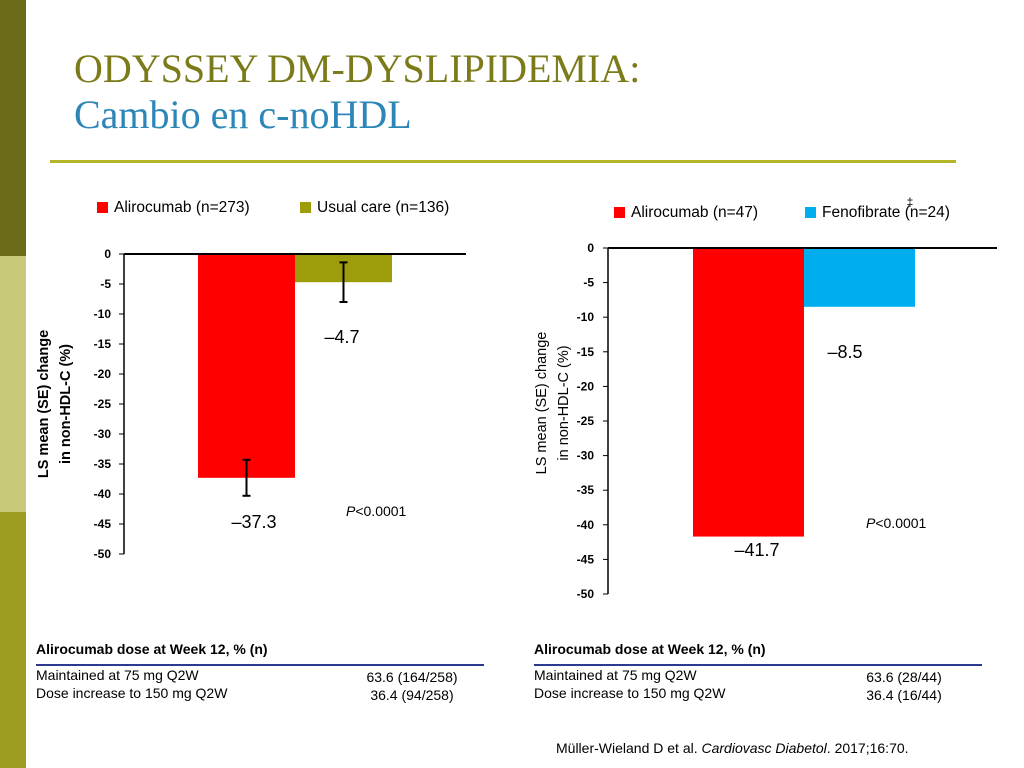  Describe the element at coordinates (867, 748) in the screenshot. I see `citation-details: . 2017;16:70.` at that location.